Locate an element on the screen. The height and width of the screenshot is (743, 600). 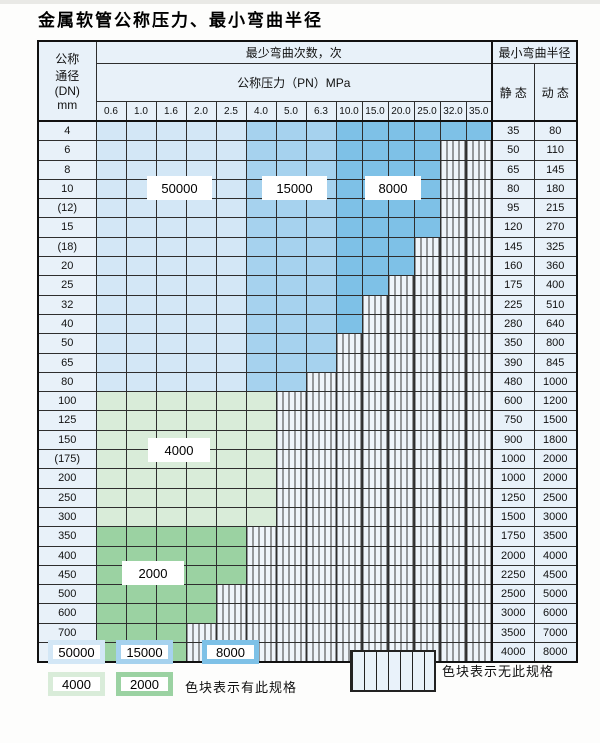
legend-swatch-8000: 8000 is located at coordinates (230, 652).